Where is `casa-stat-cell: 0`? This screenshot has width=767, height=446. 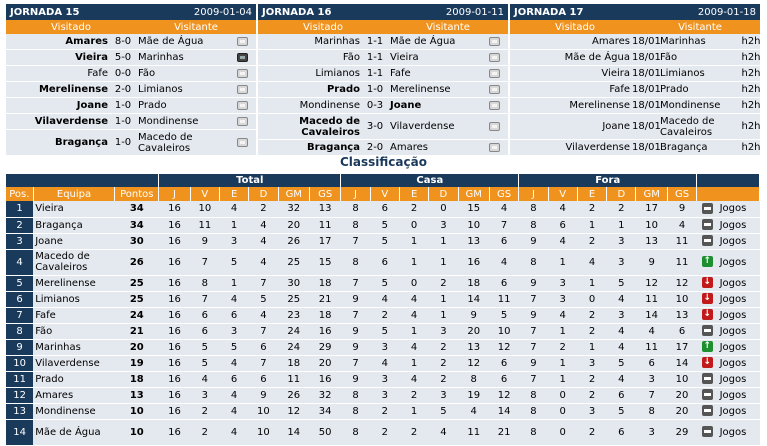 casa-stat-cell: 0 is located at coordinates (414, 225).